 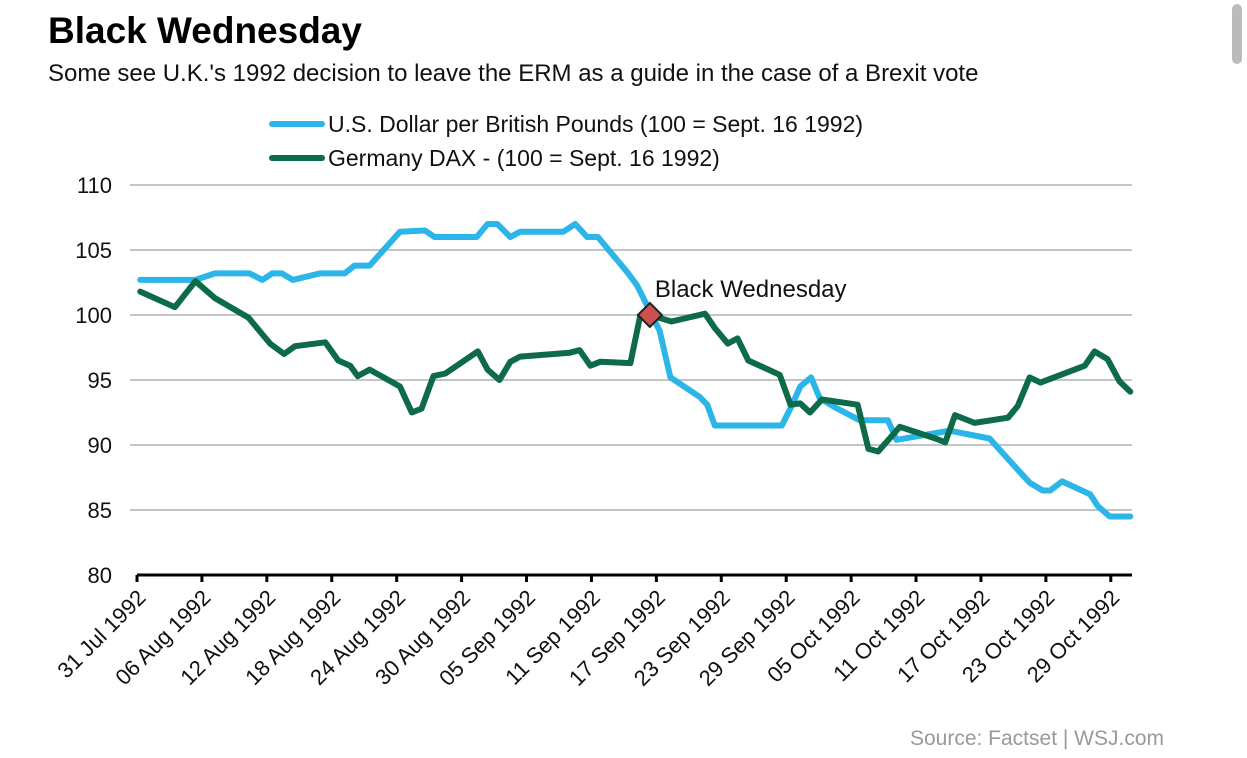 I want to click on scrollbar, so click(x=1238, y=33).